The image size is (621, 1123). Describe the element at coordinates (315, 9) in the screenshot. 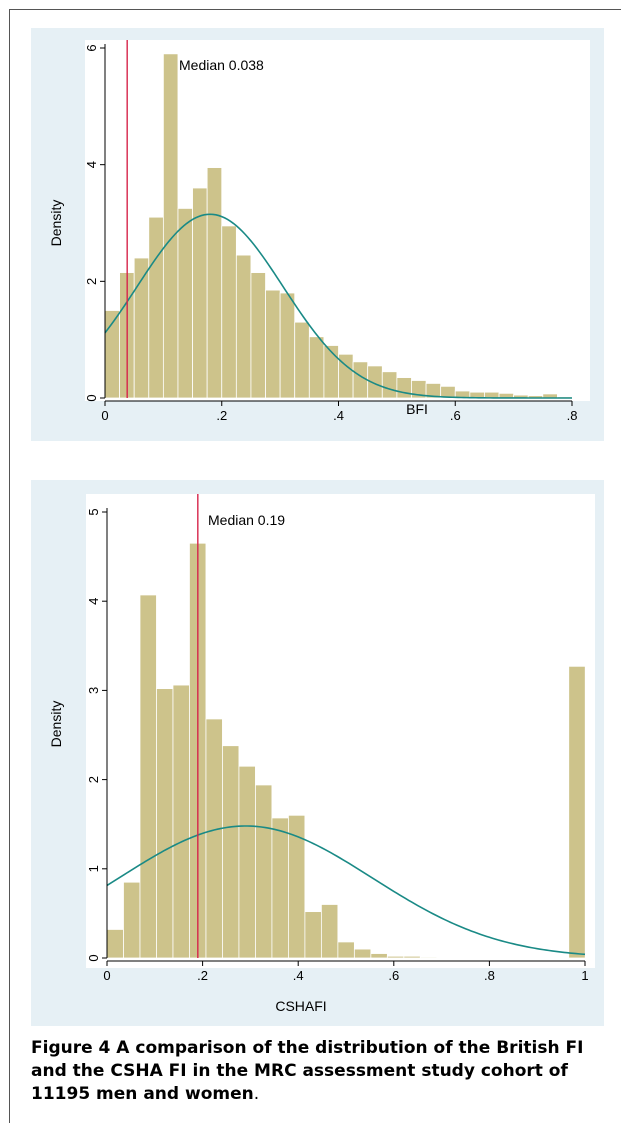

I see `figure-frame-top` at that location.